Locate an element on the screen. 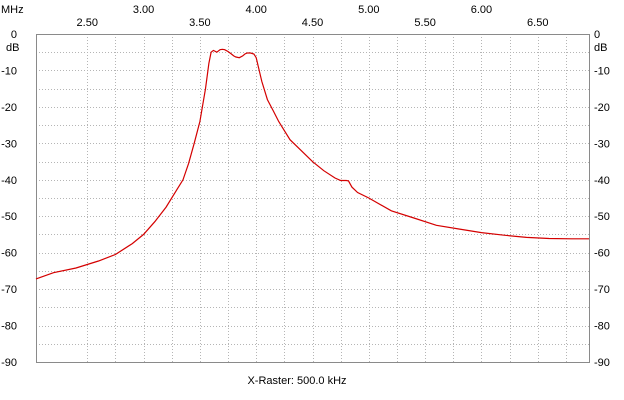 This screenshot has width=624, height=400. x-raster-label: X-Raster: 500.0 kHz is located at coordinates (296, 381).